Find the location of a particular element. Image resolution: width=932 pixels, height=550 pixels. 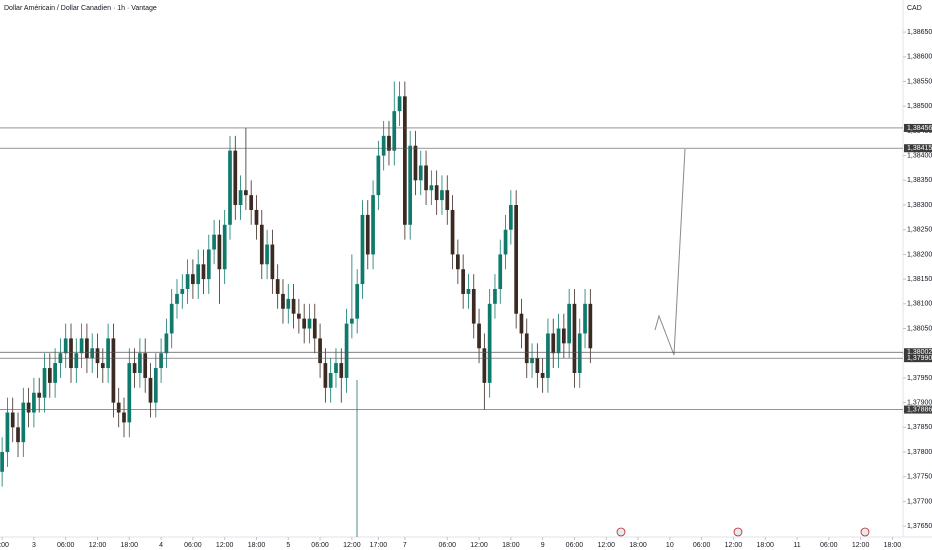

y-tick-label: 1,38350 is located at coordinates (919, 180).